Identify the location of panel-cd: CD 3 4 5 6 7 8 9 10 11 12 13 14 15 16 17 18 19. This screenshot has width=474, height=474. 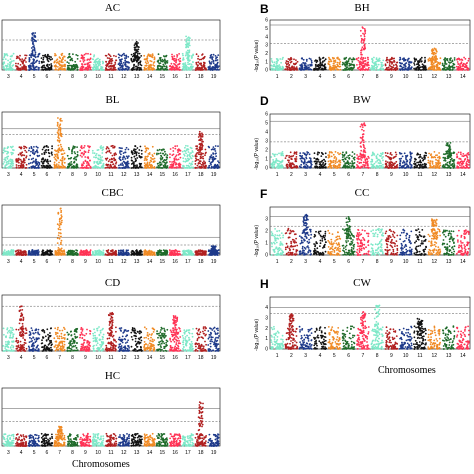
(112, 324).